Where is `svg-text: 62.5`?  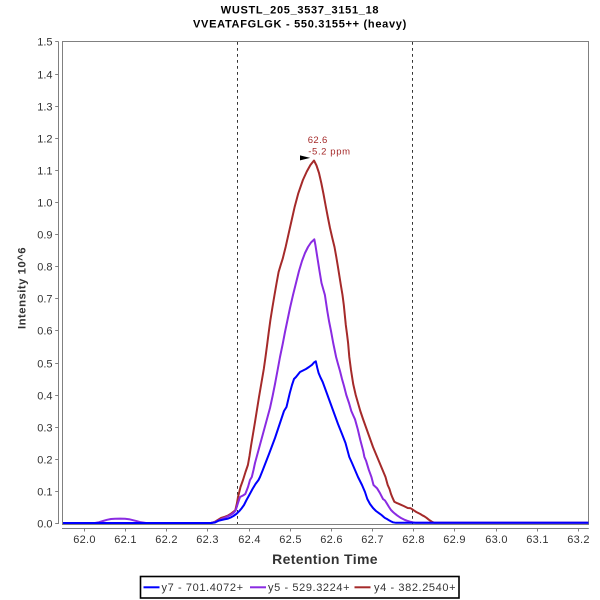
svg-text: 62.5 is located at coordinates (290, 540).